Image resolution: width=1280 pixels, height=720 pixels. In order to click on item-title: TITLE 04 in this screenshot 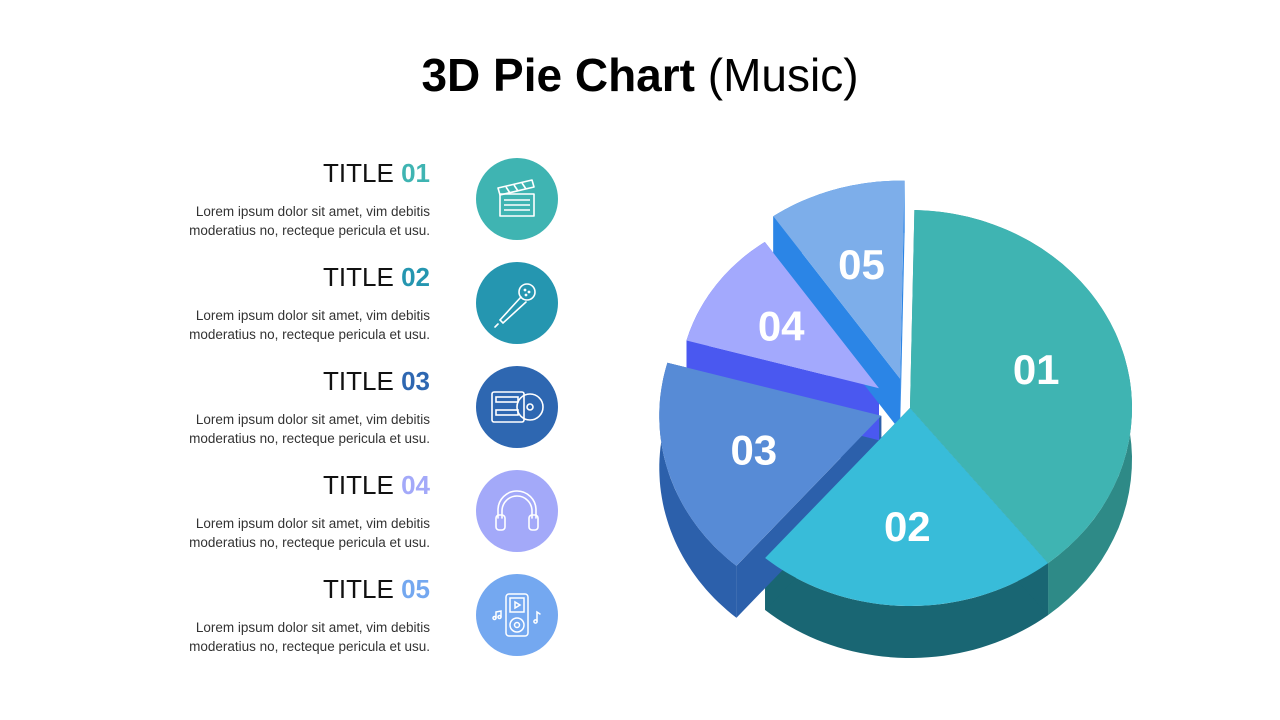, I will do `click(376, 485)`.